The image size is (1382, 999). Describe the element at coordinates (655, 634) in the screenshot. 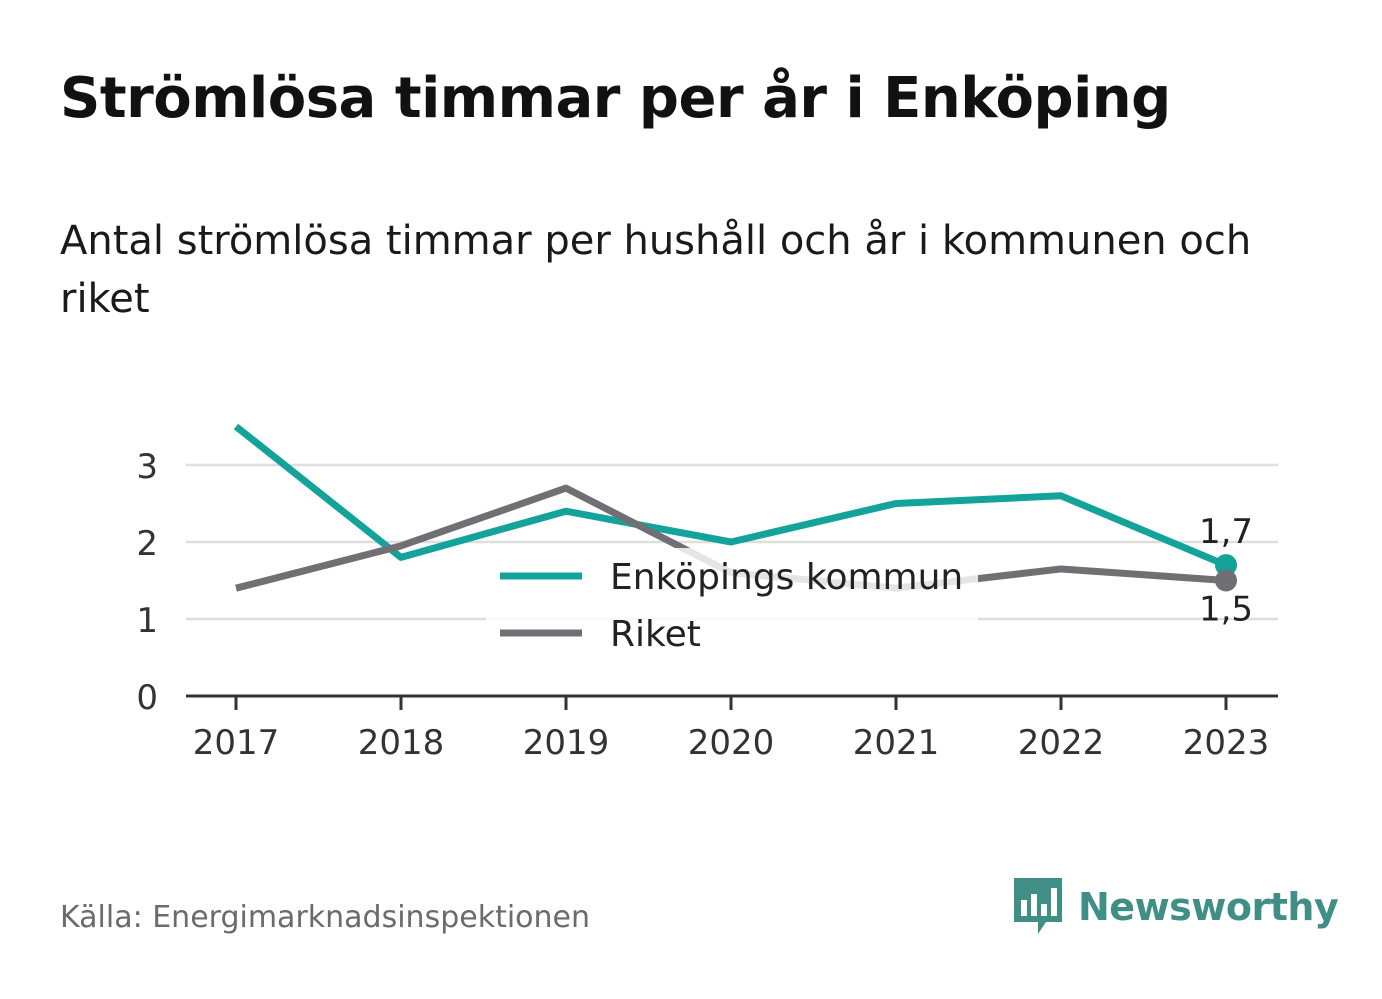

I see `legend-label: Riket` at that location.